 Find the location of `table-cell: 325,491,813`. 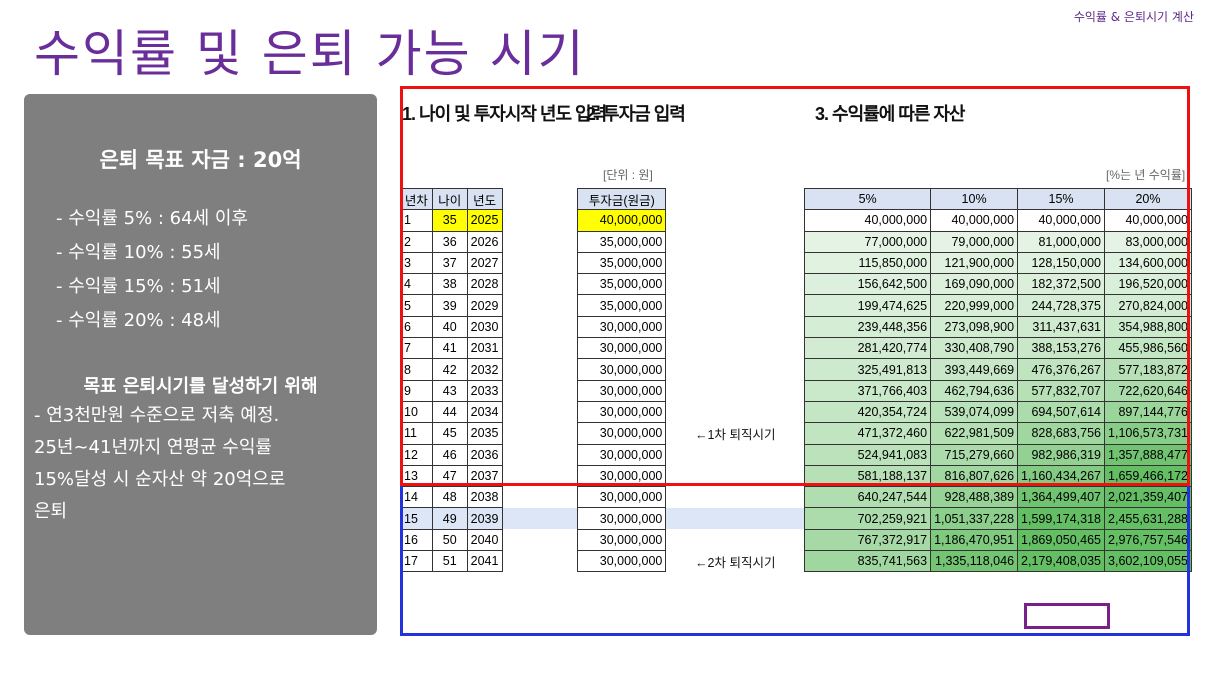

table-cell: 325,491,813 is located at coordinates (868, 369).